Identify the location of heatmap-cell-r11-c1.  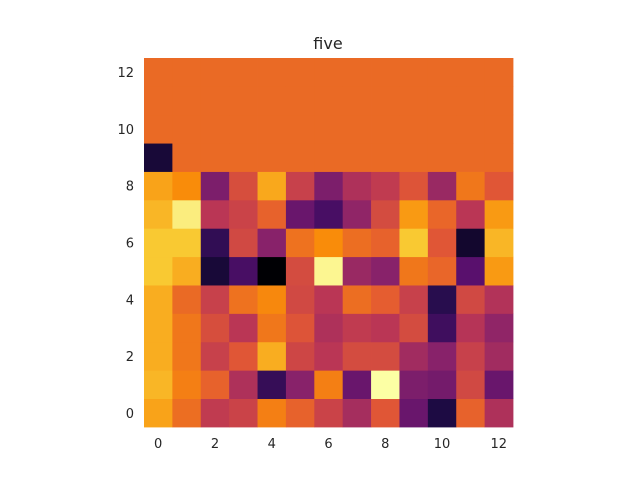
(187, 101).